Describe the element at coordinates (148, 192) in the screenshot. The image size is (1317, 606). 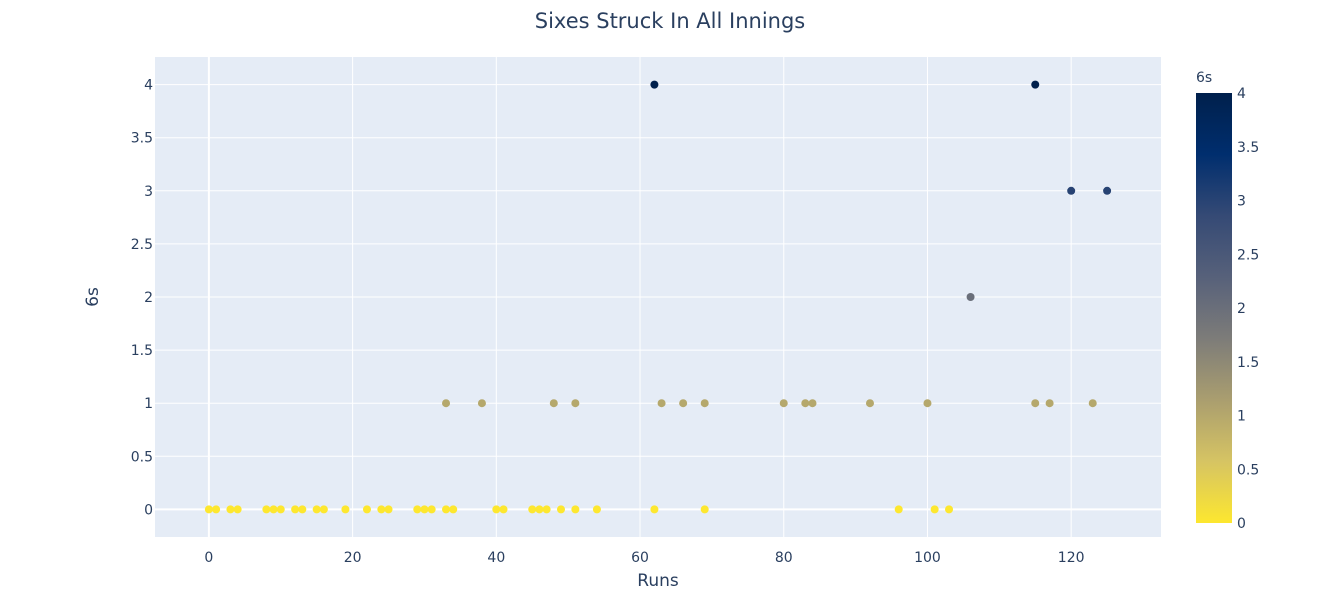
I see `y-tick-label: 3` at that location.